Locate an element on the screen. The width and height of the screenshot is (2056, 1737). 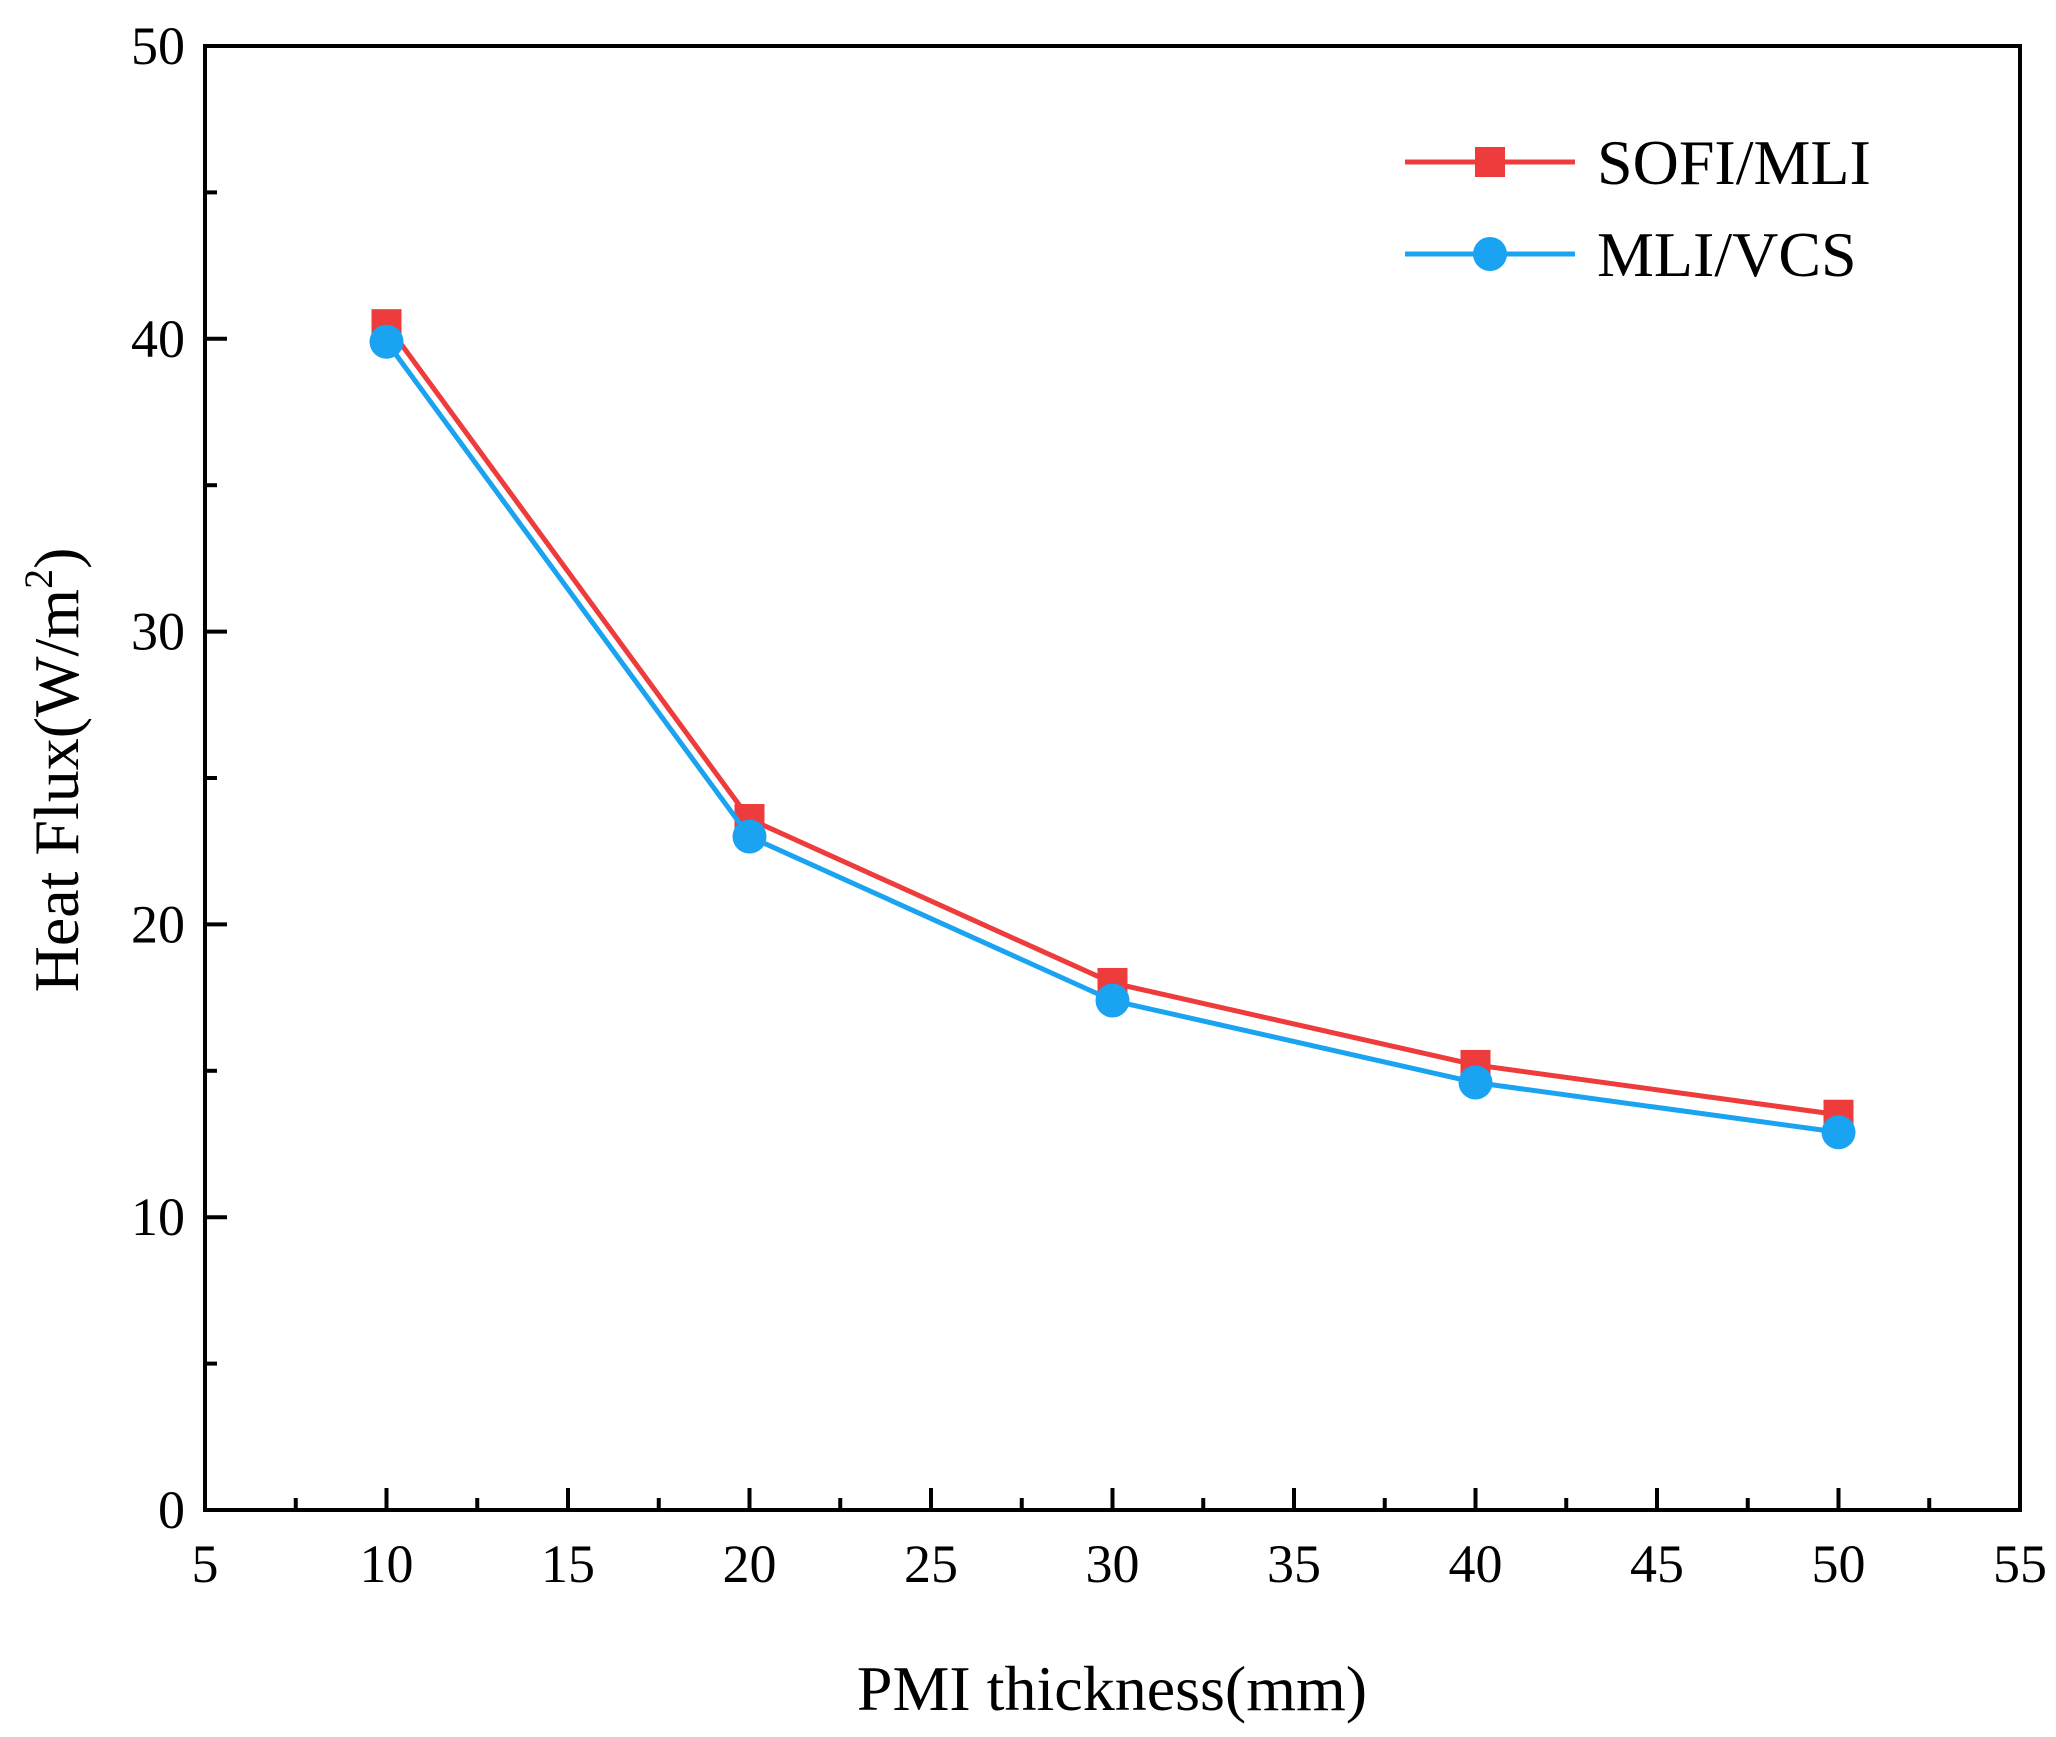
x-tick-label: 30 is located at coordinates (1113, 1564).